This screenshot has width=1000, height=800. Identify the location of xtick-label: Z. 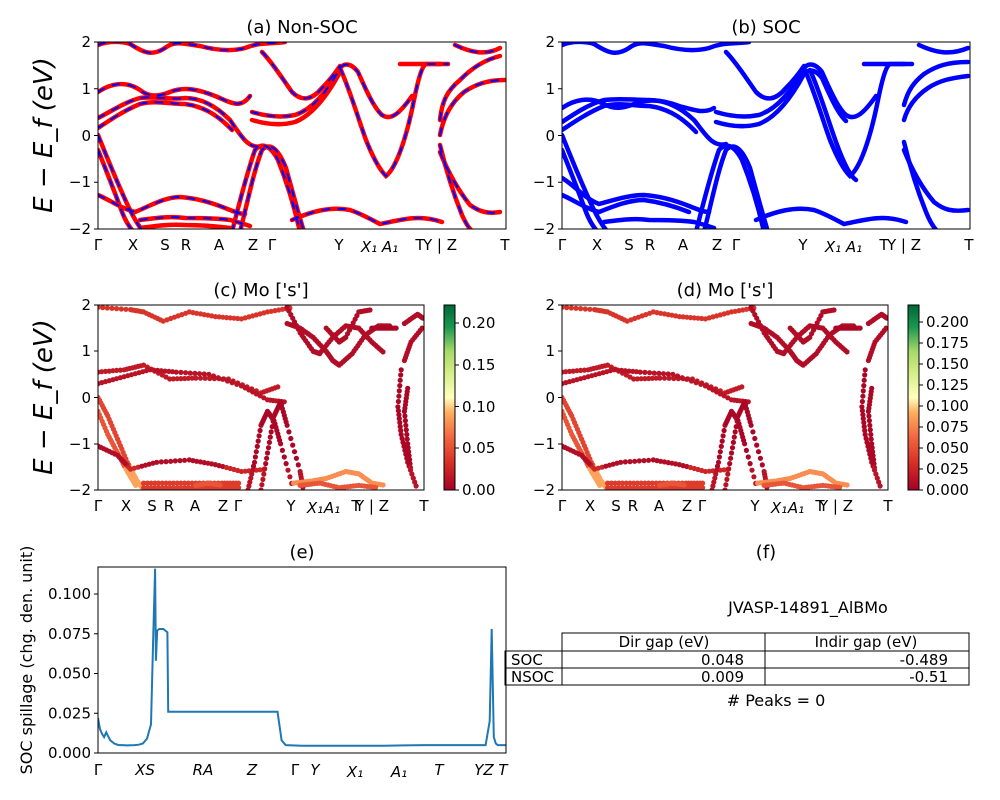
(253, 245).